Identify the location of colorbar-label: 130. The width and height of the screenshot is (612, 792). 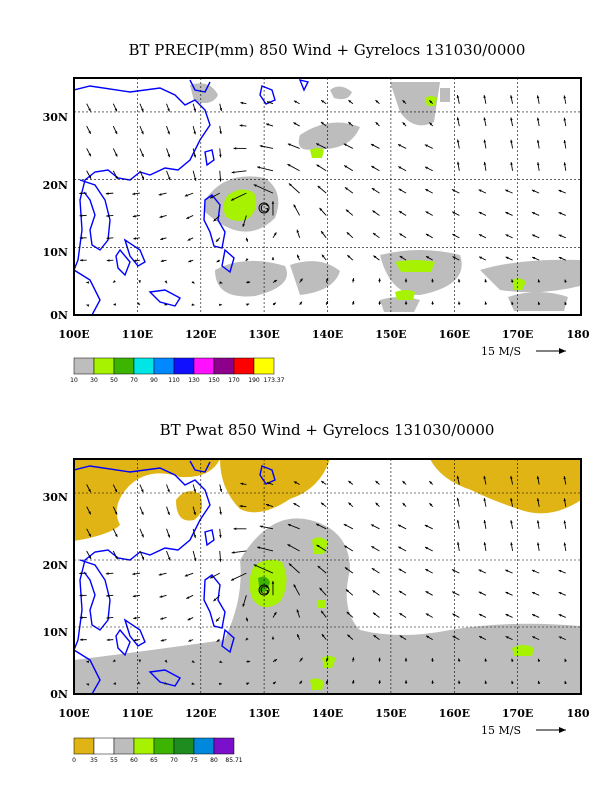
(194, 380).